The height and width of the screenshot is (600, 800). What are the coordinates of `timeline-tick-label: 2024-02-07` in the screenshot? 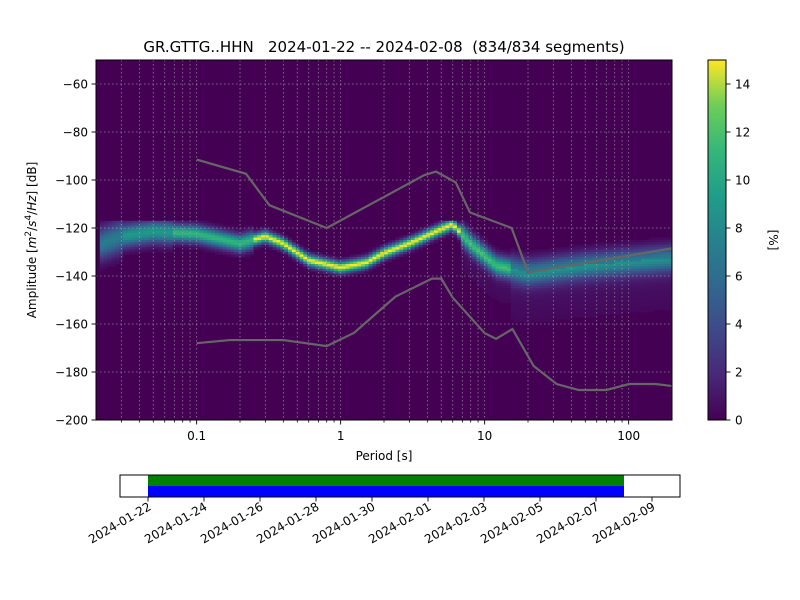 It's located at (567, 522).